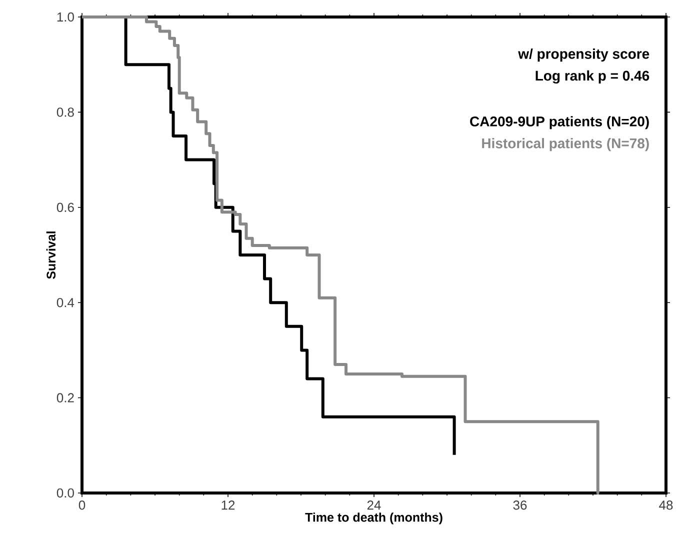  What do you see at coordinates (65, 493) in the screenshot?
I see `y-tick-label: 0.0` at bounding box center [65, 493].